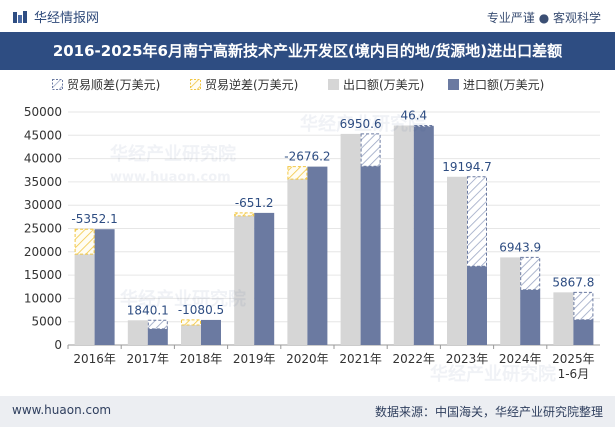 The image size is (615, 427). I want to click on y-tick-label: 0, so click(58, 345).